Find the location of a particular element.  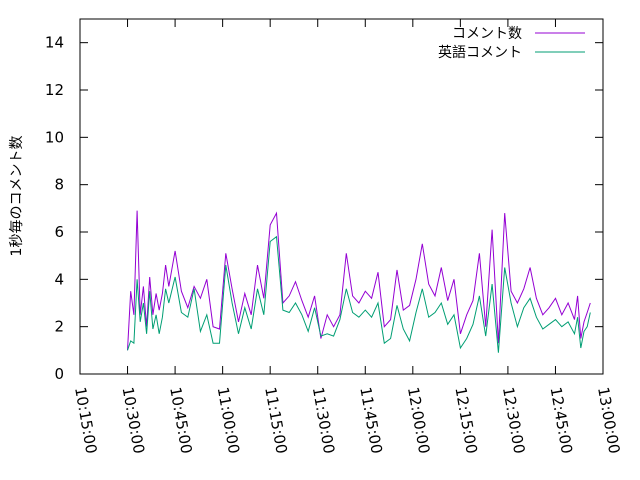

x-tick-label: 12:00:00 is located at coordinates (418, 420).